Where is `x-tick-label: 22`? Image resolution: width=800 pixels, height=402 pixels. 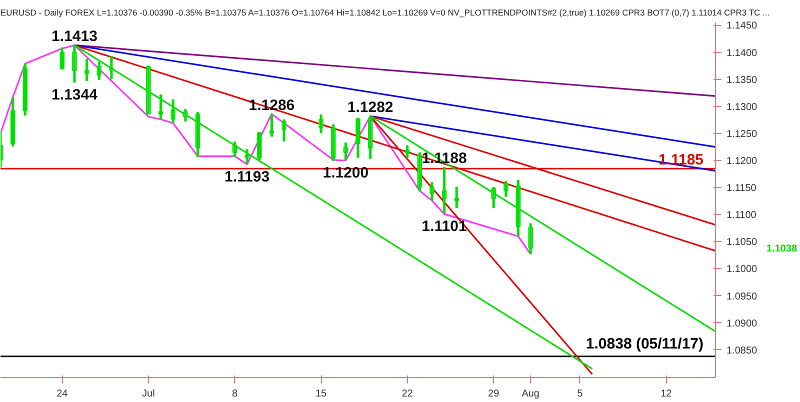
x-tick-label: 22 is located at coordinates (408, 394).